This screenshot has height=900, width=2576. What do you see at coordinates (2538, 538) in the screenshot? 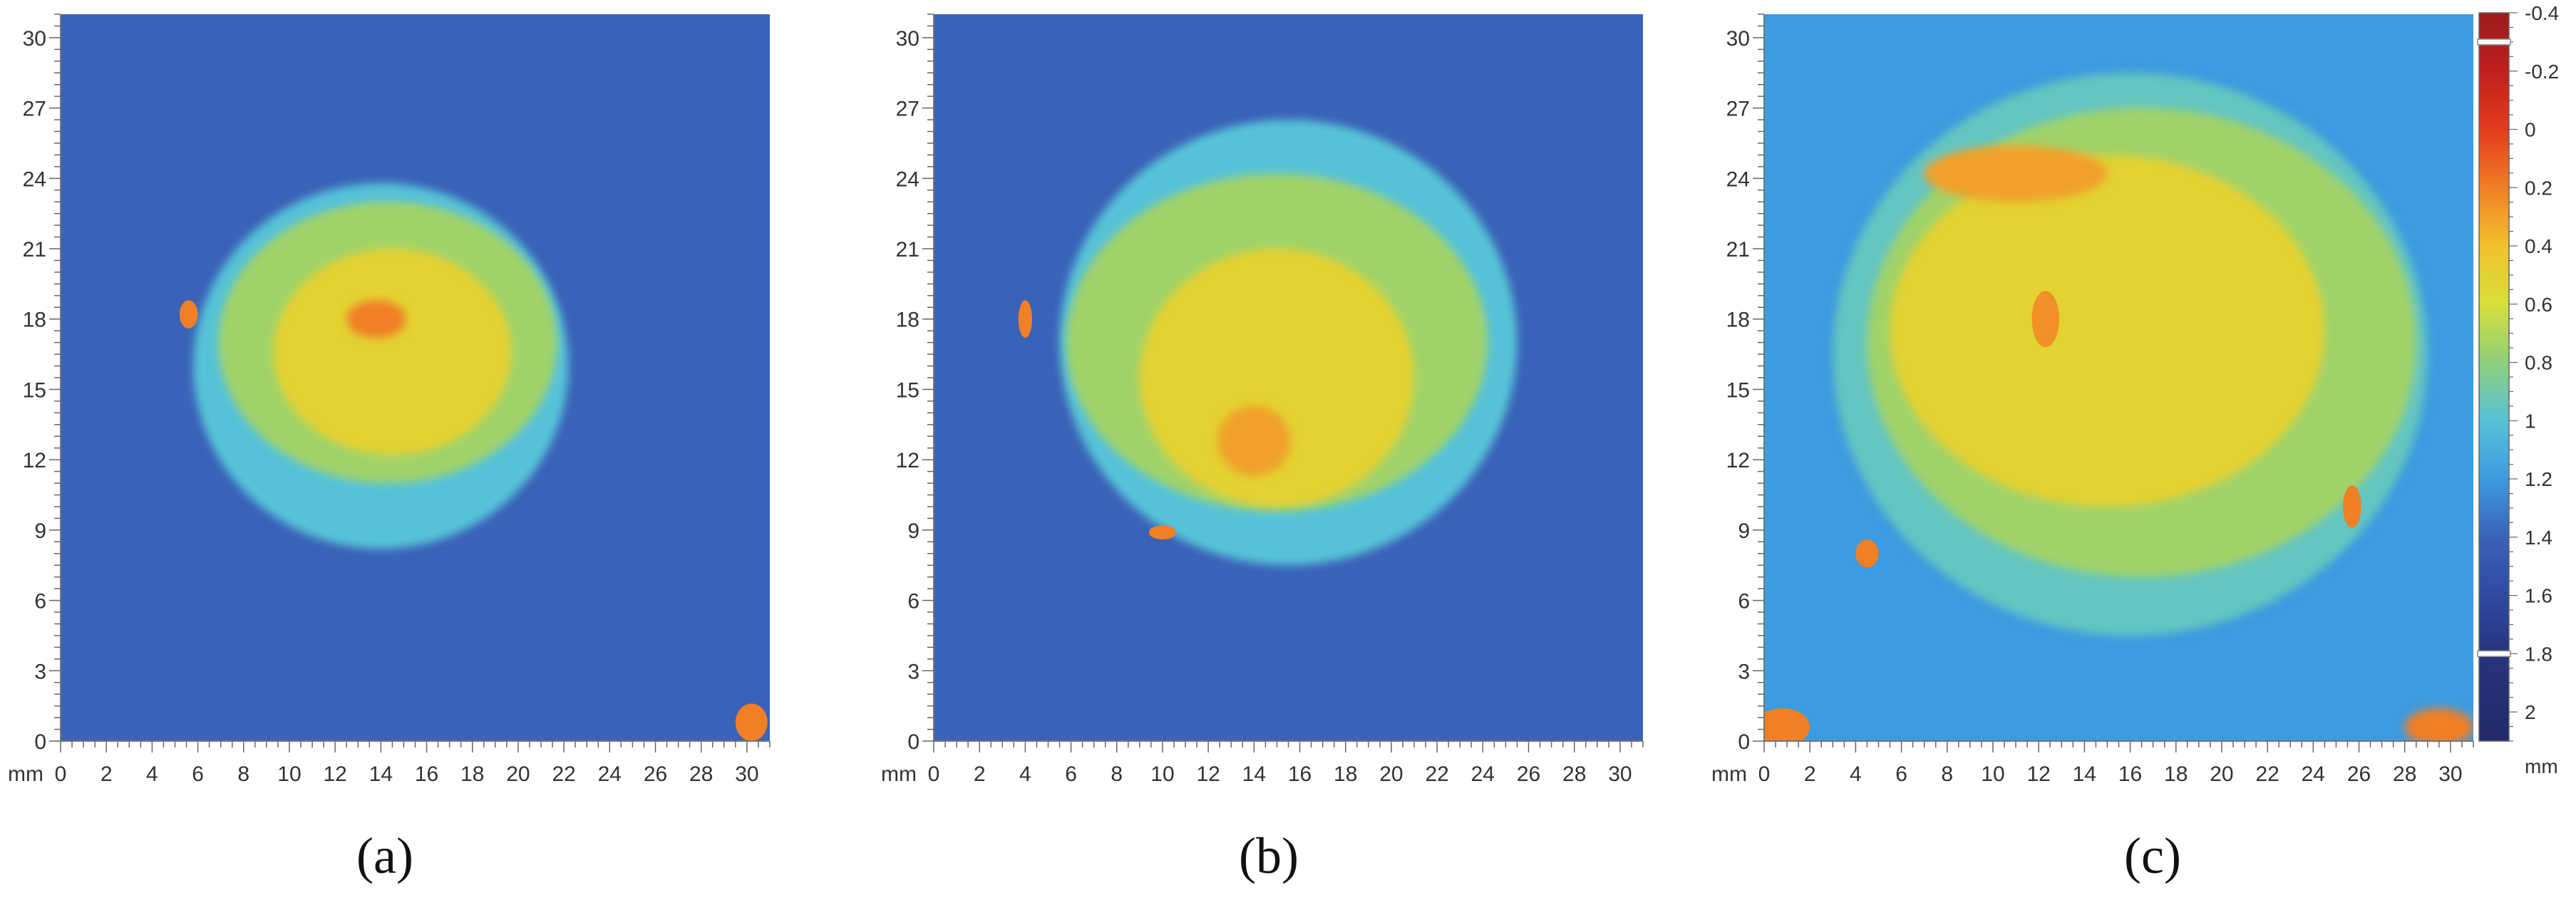
I see `colorbar-tick-label: 1.4` at bounding box center [2538, 538].